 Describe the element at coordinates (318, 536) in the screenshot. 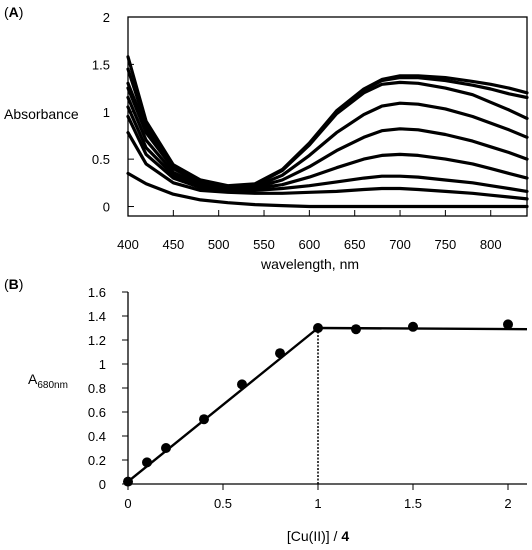

I see `x-axis-label-b: [Cu(II)] / 4` at that location.